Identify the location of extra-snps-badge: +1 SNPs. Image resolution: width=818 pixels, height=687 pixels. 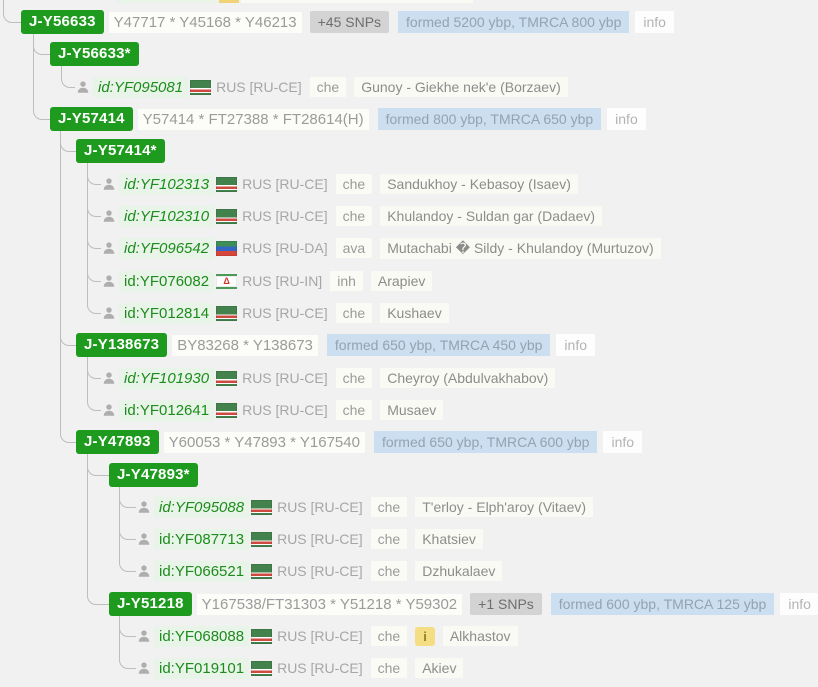
(506, 604).